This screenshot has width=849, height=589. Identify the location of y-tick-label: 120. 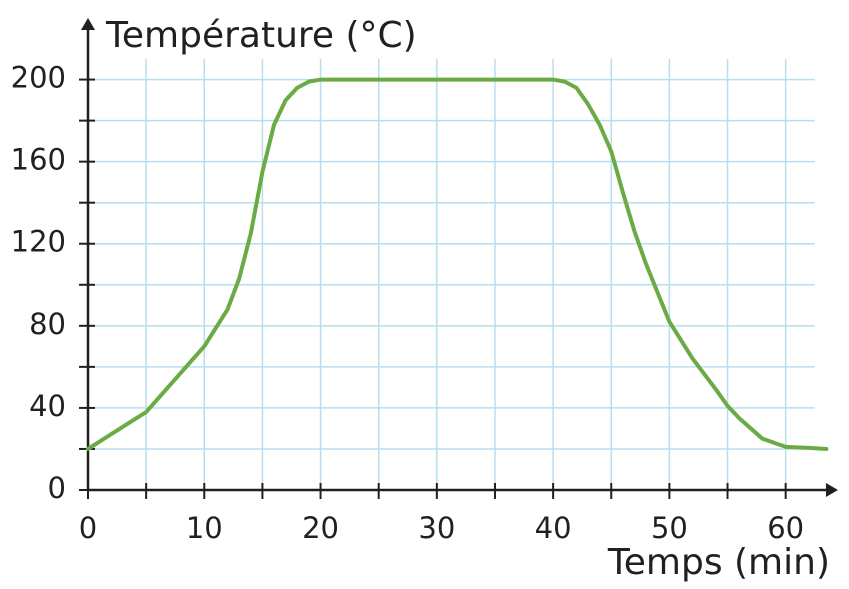
(38, 242).